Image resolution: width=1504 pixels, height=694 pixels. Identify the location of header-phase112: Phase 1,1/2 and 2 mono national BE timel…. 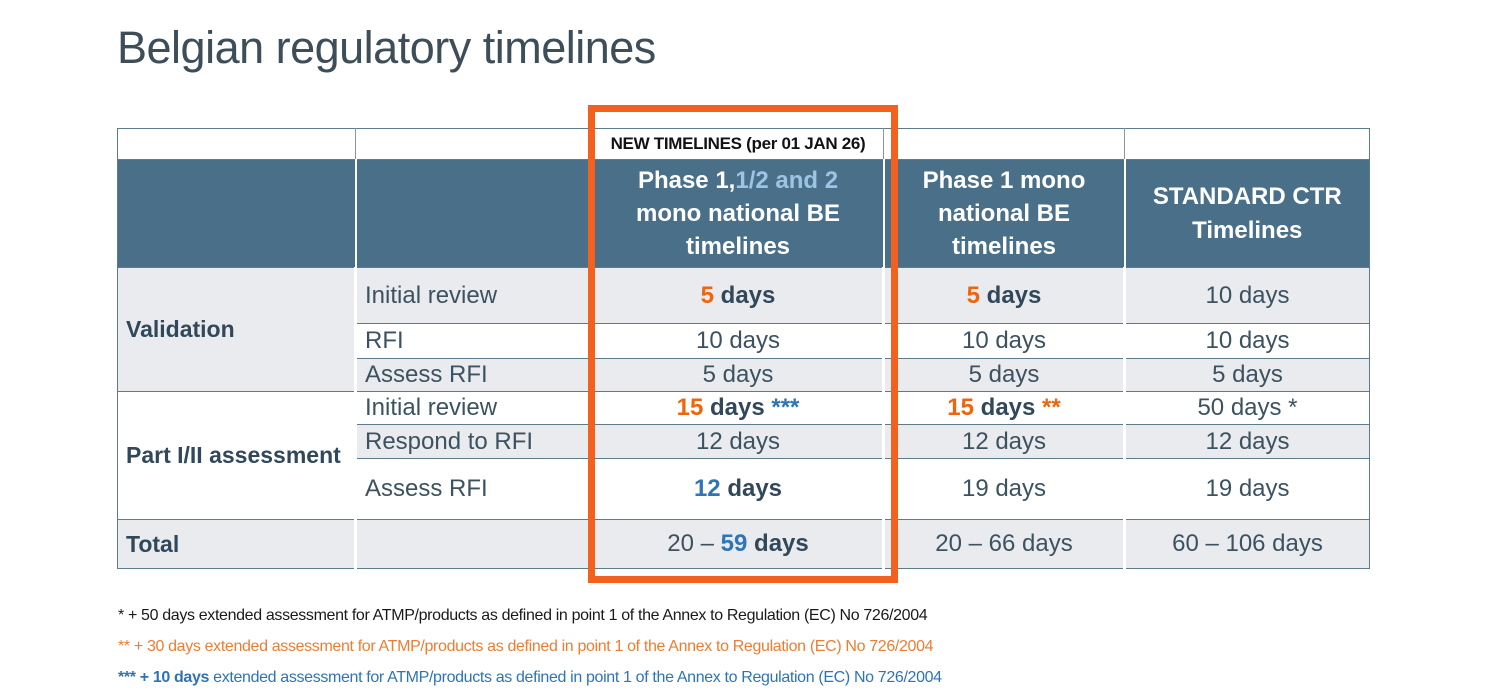
(737, 213).